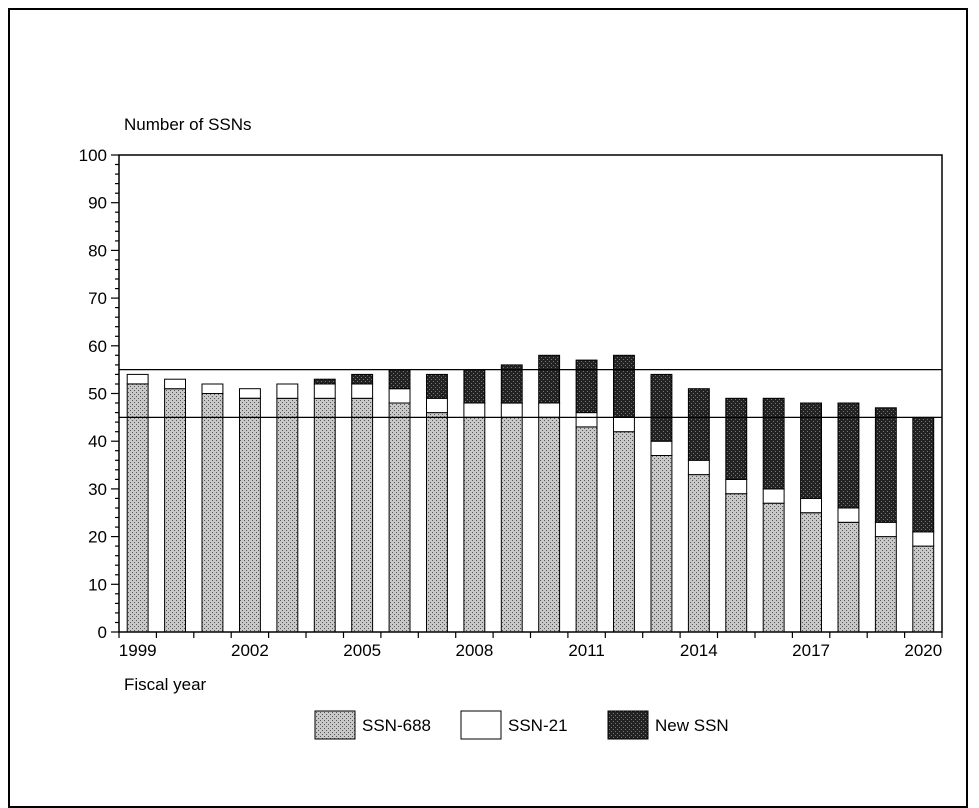 This screenshot has height=808, width=979. I want to click on y-tick-label: 20, so click(97, 537).